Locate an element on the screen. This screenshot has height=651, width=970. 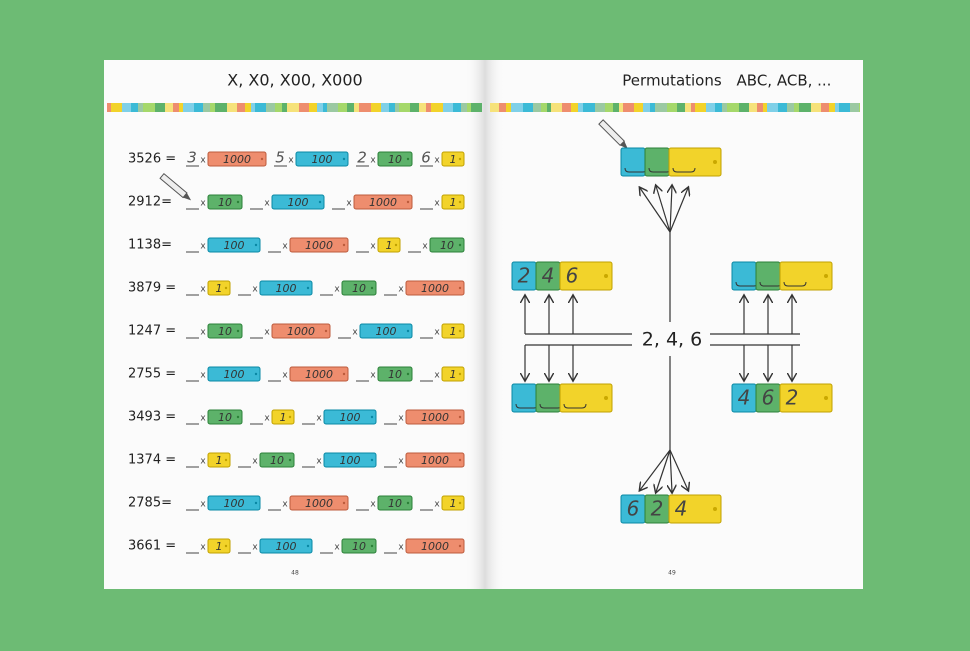
block-digit: 4 is located at coordinates (744, 398).